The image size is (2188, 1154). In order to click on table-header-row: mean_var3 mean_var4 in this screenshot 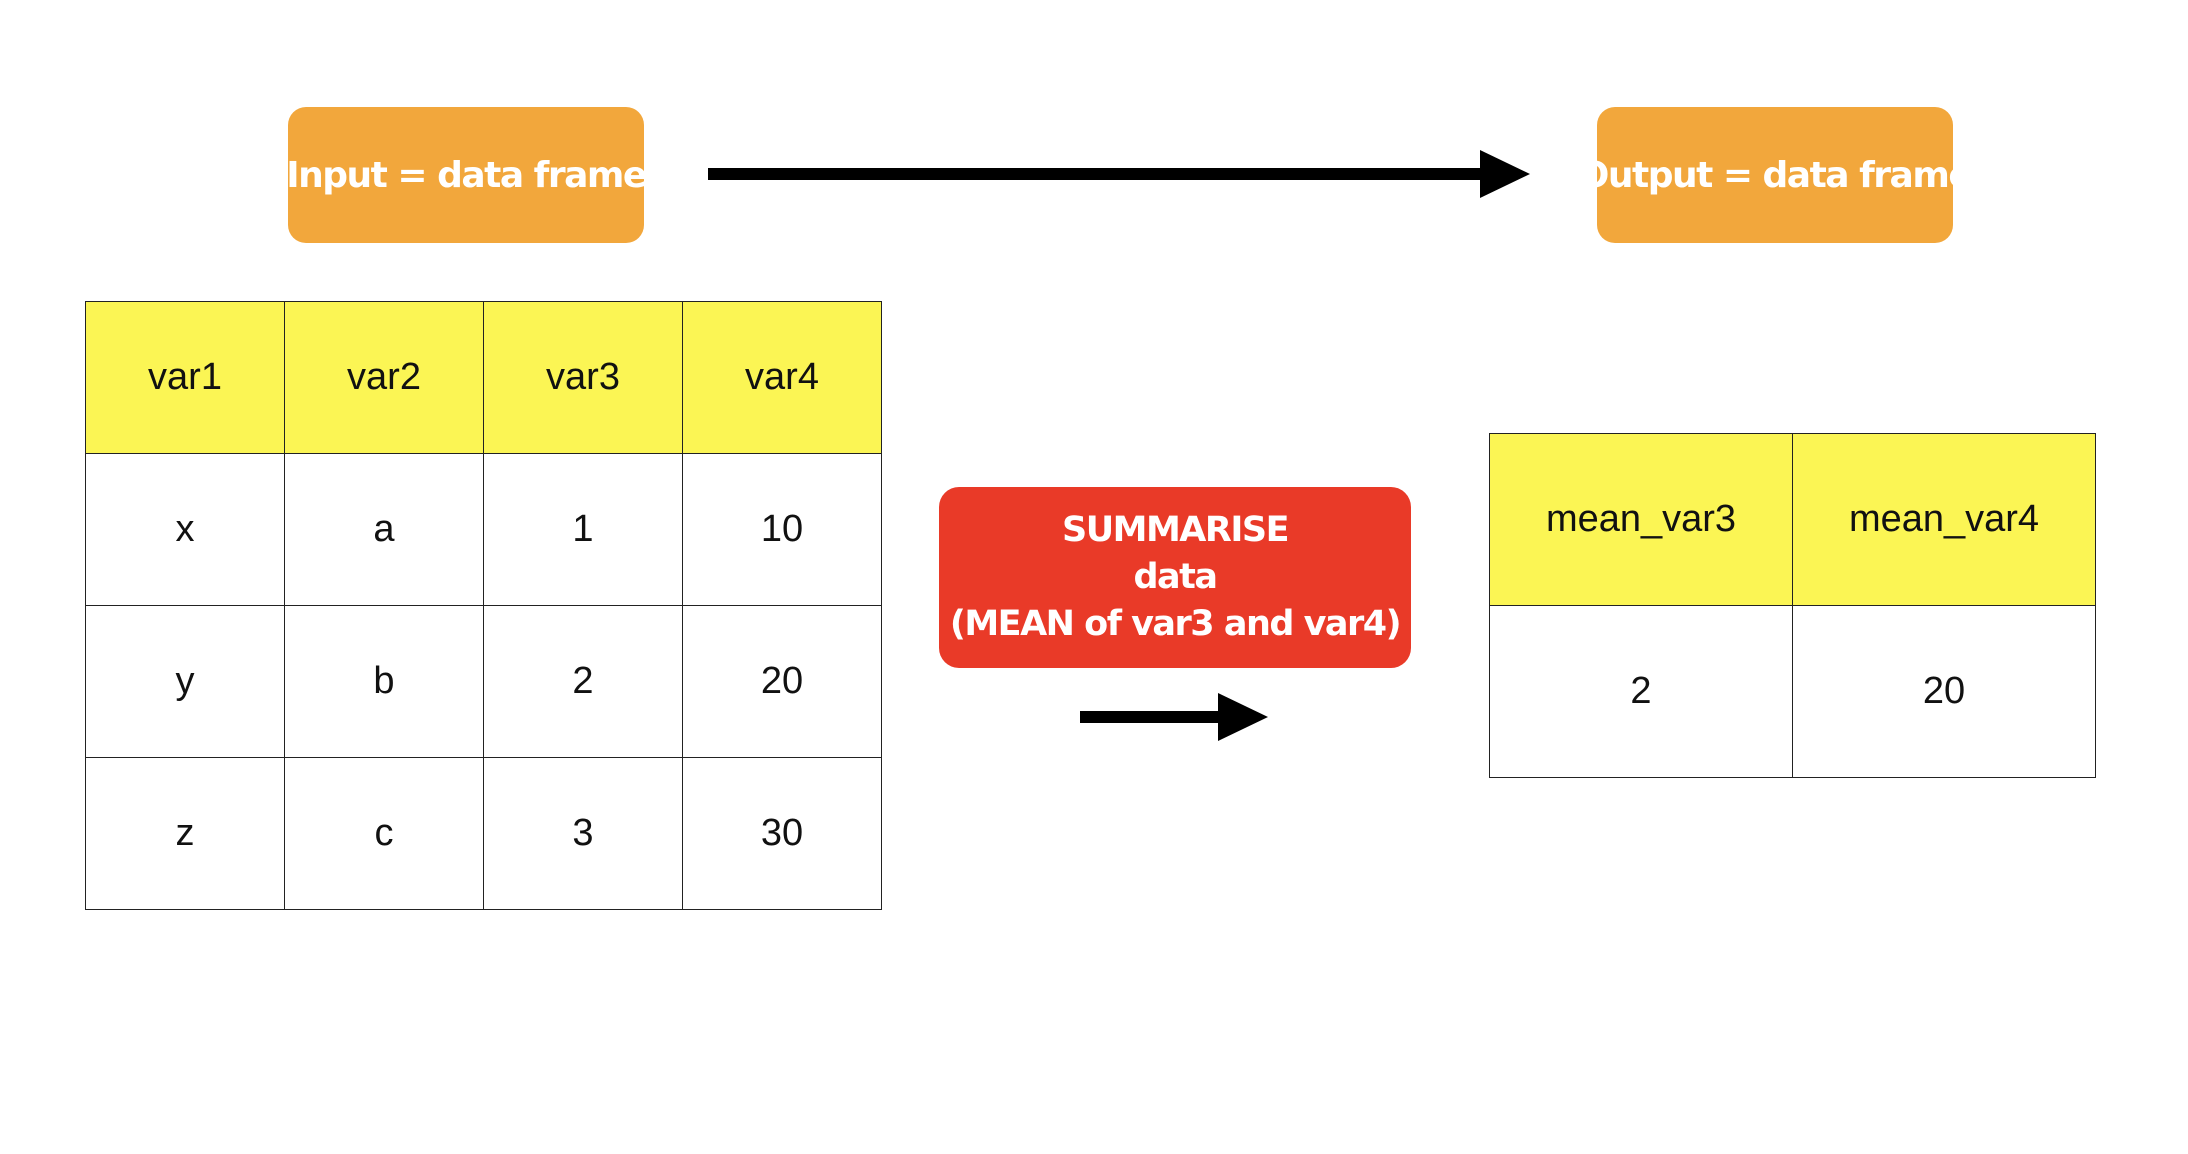, I will do `click(1792, 519)`.